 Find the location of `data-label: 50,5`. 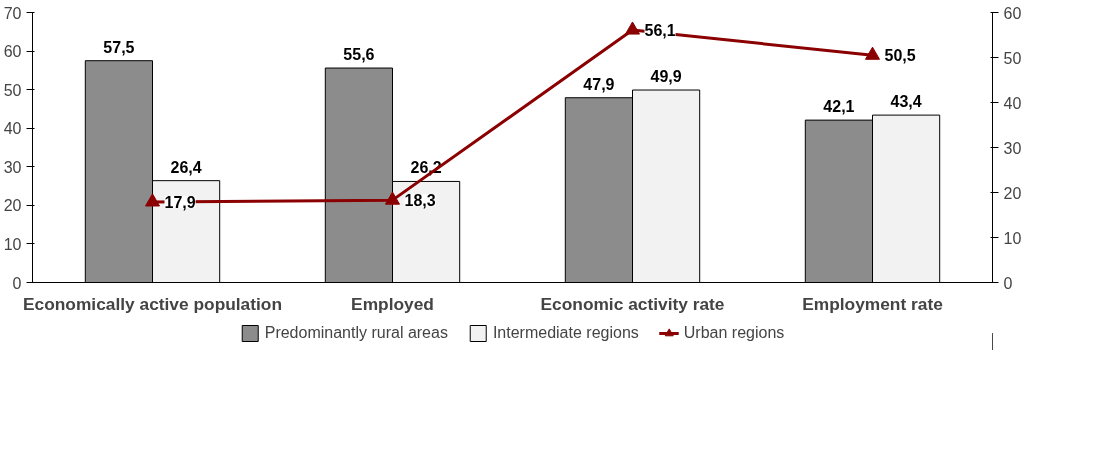

data-label: 50,5 is located at coordinates (900, 56).